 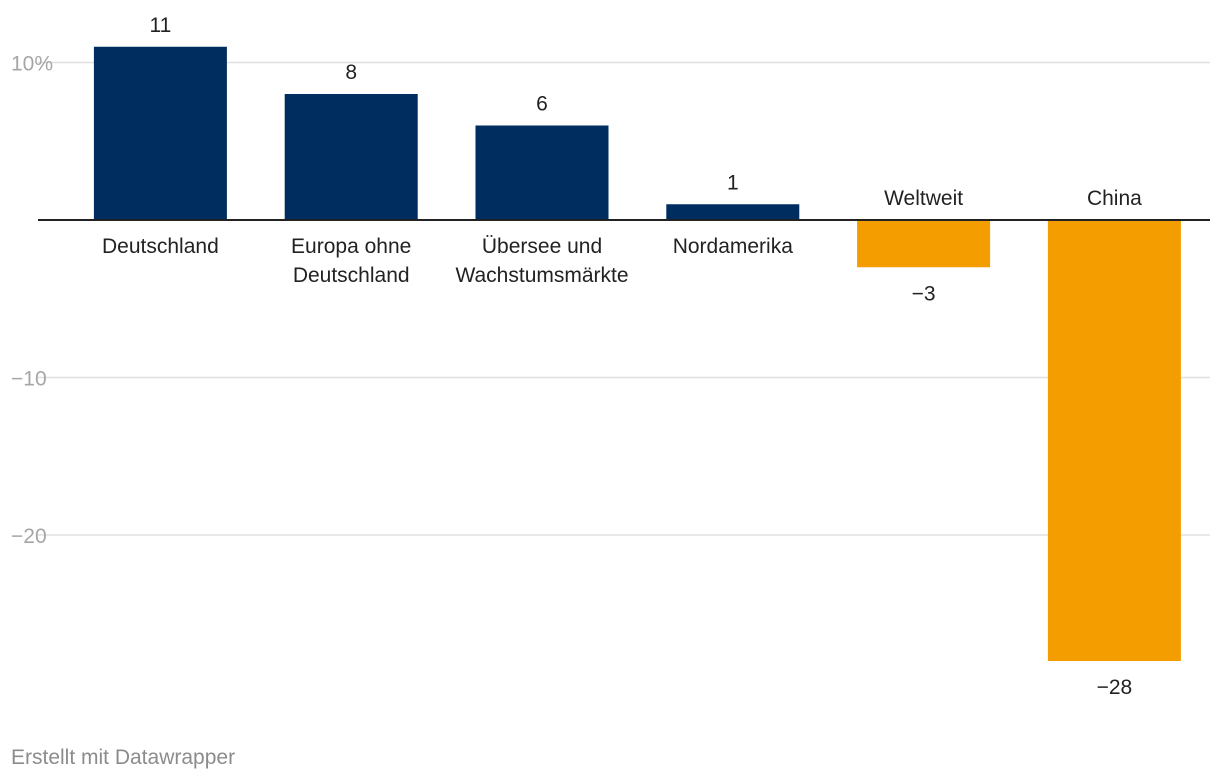 What do you see at coordinates (733, 182) in the screenshot?
I see `value-label: 1` at bounding box center [733, 182].